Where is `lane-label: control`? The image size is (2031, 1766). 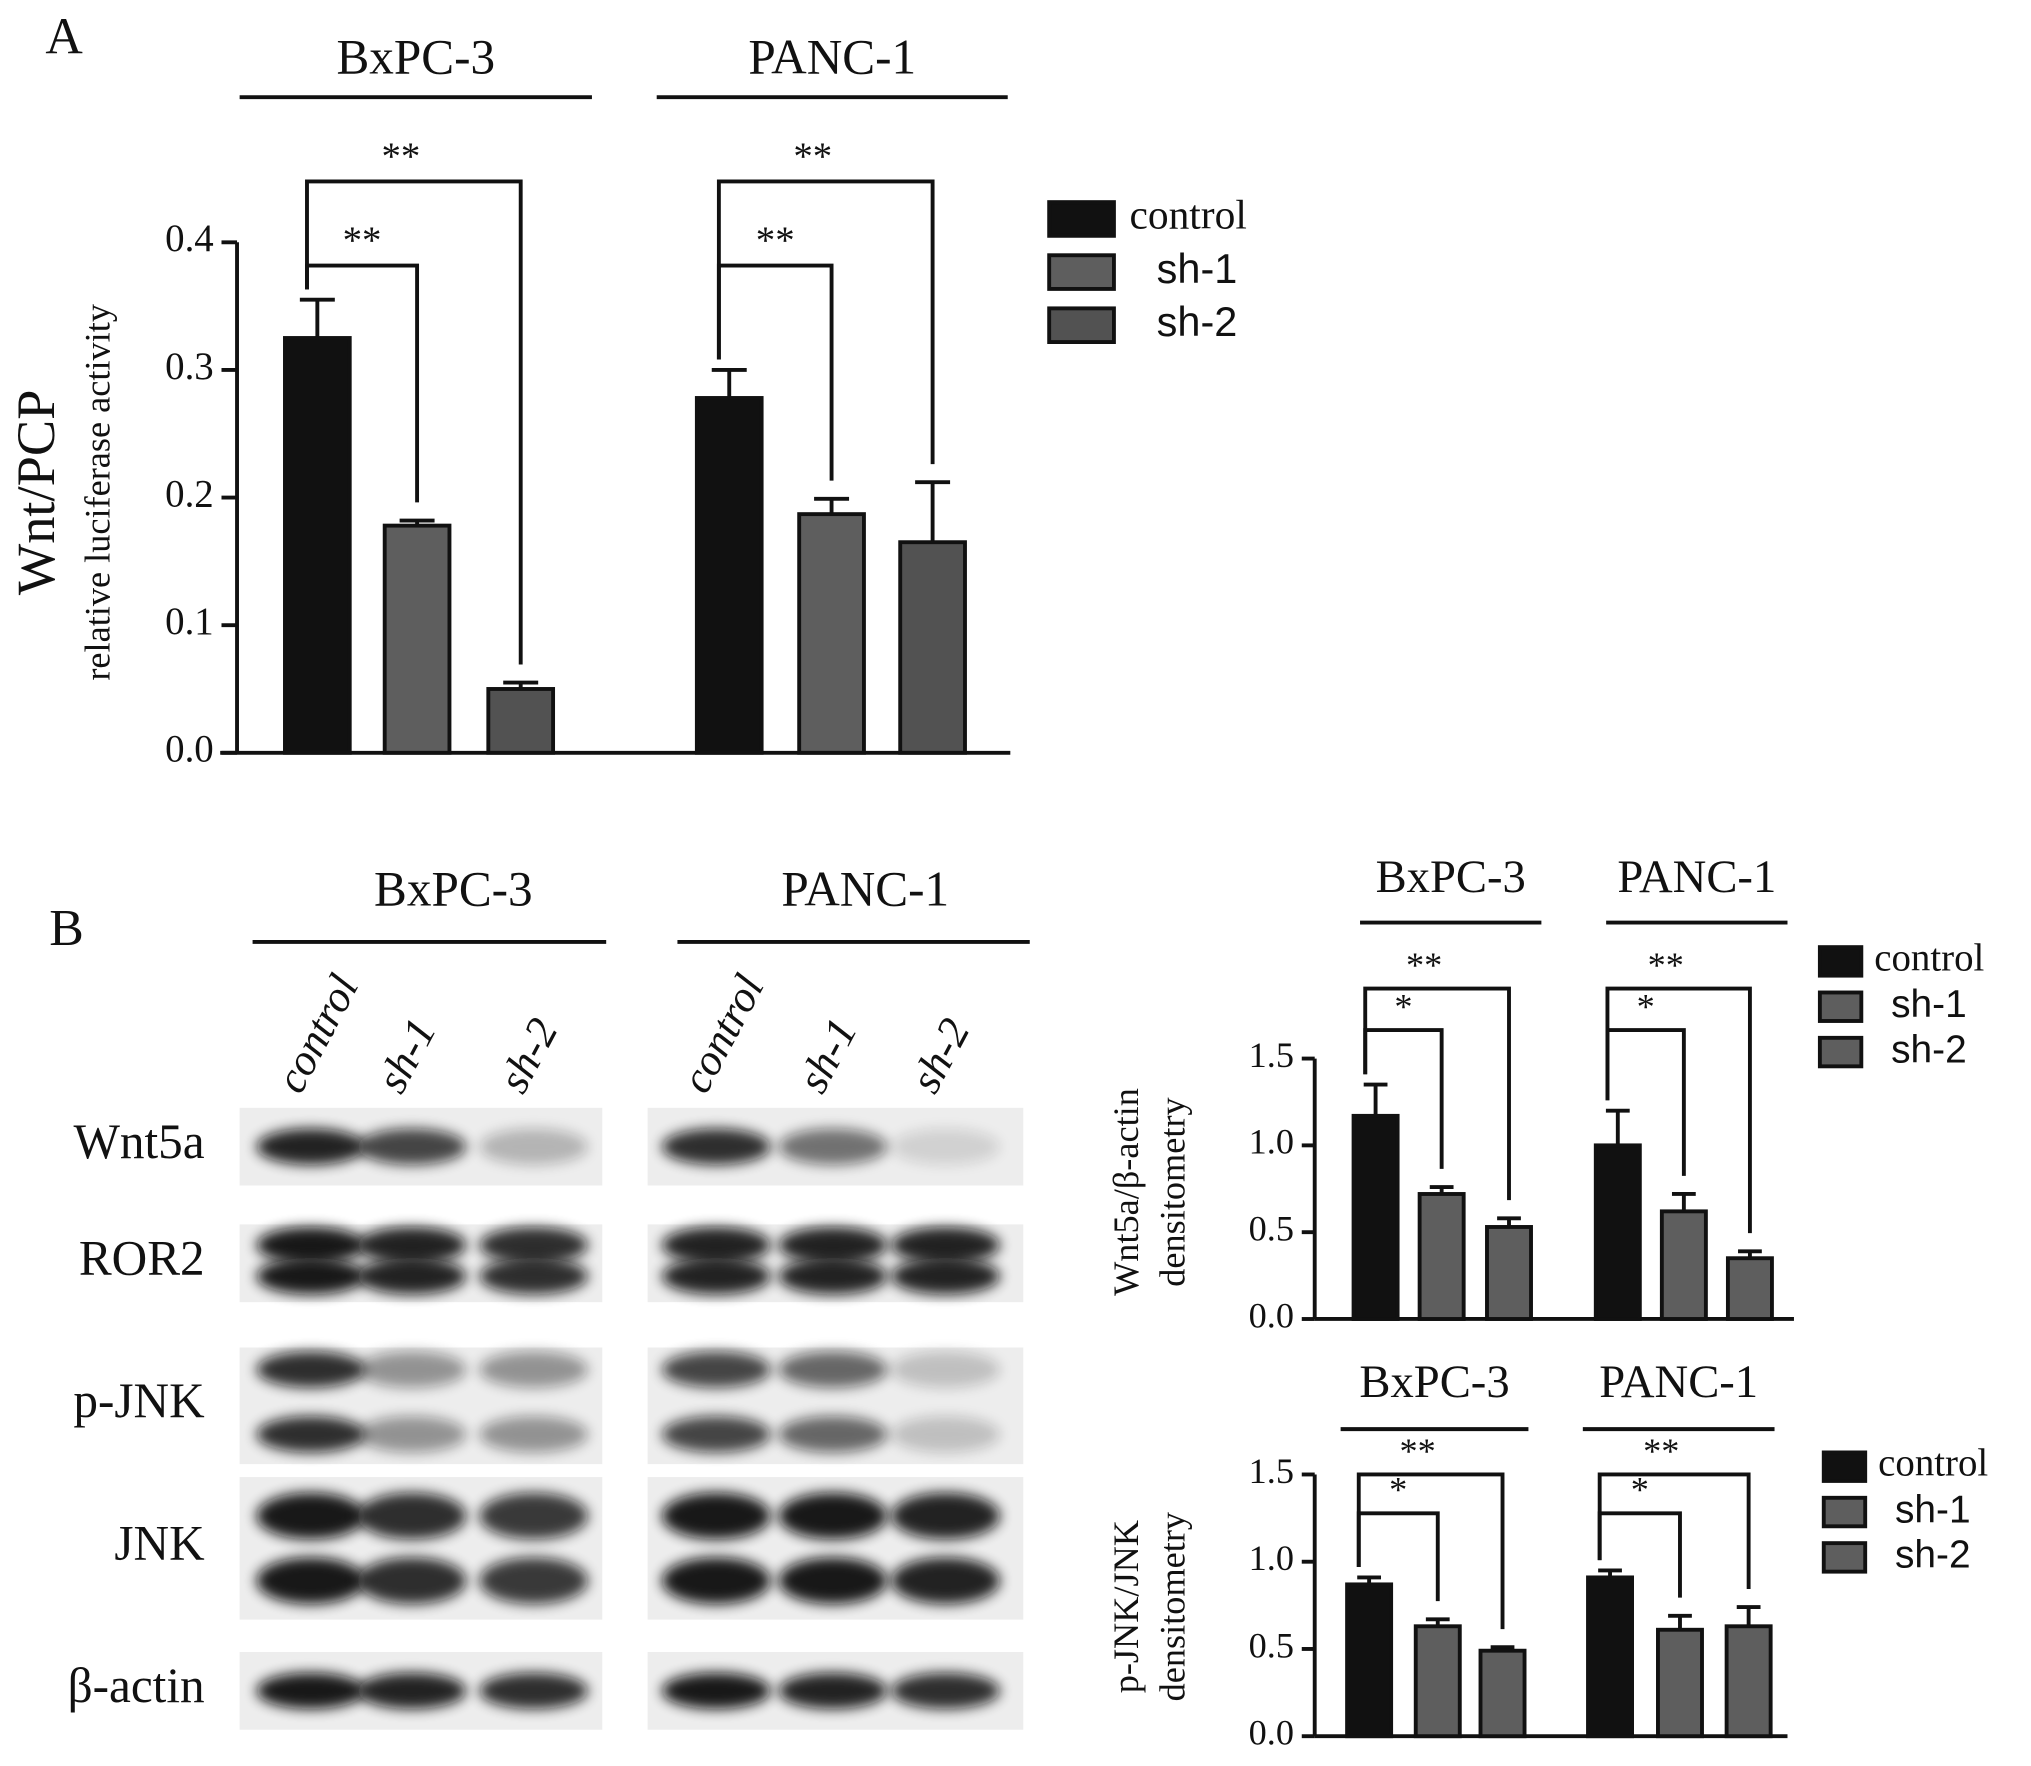
lane-label: control is located at coordinates (317, 1034).